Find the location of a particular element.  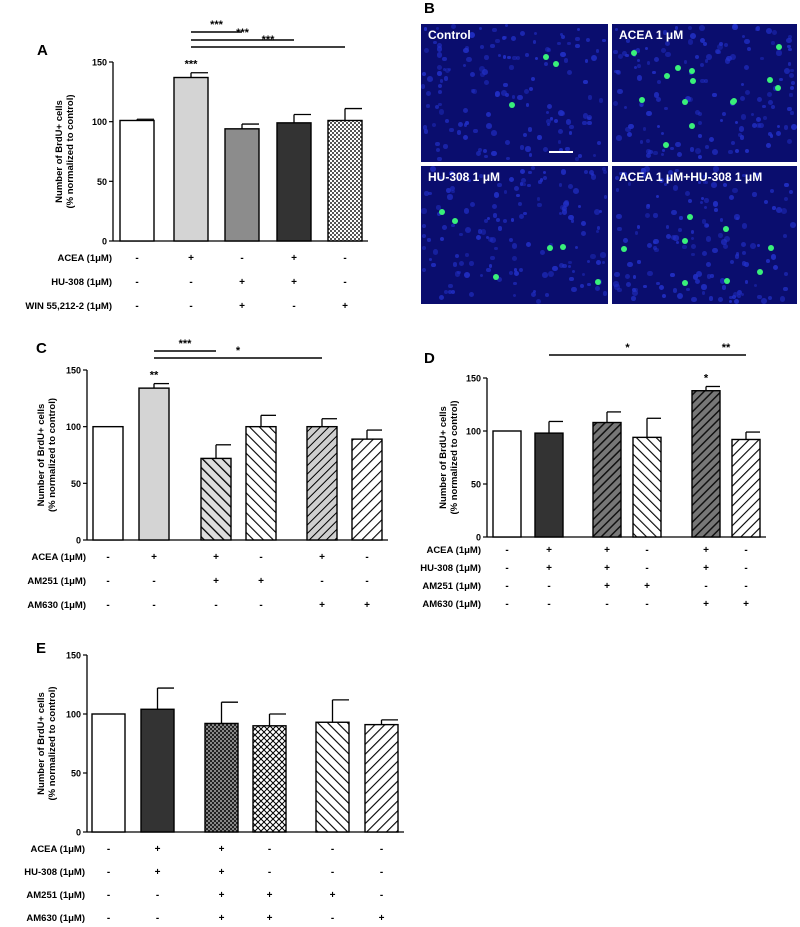

treatment-label: AM251 (1μM) is located at coordinates (56, 581).